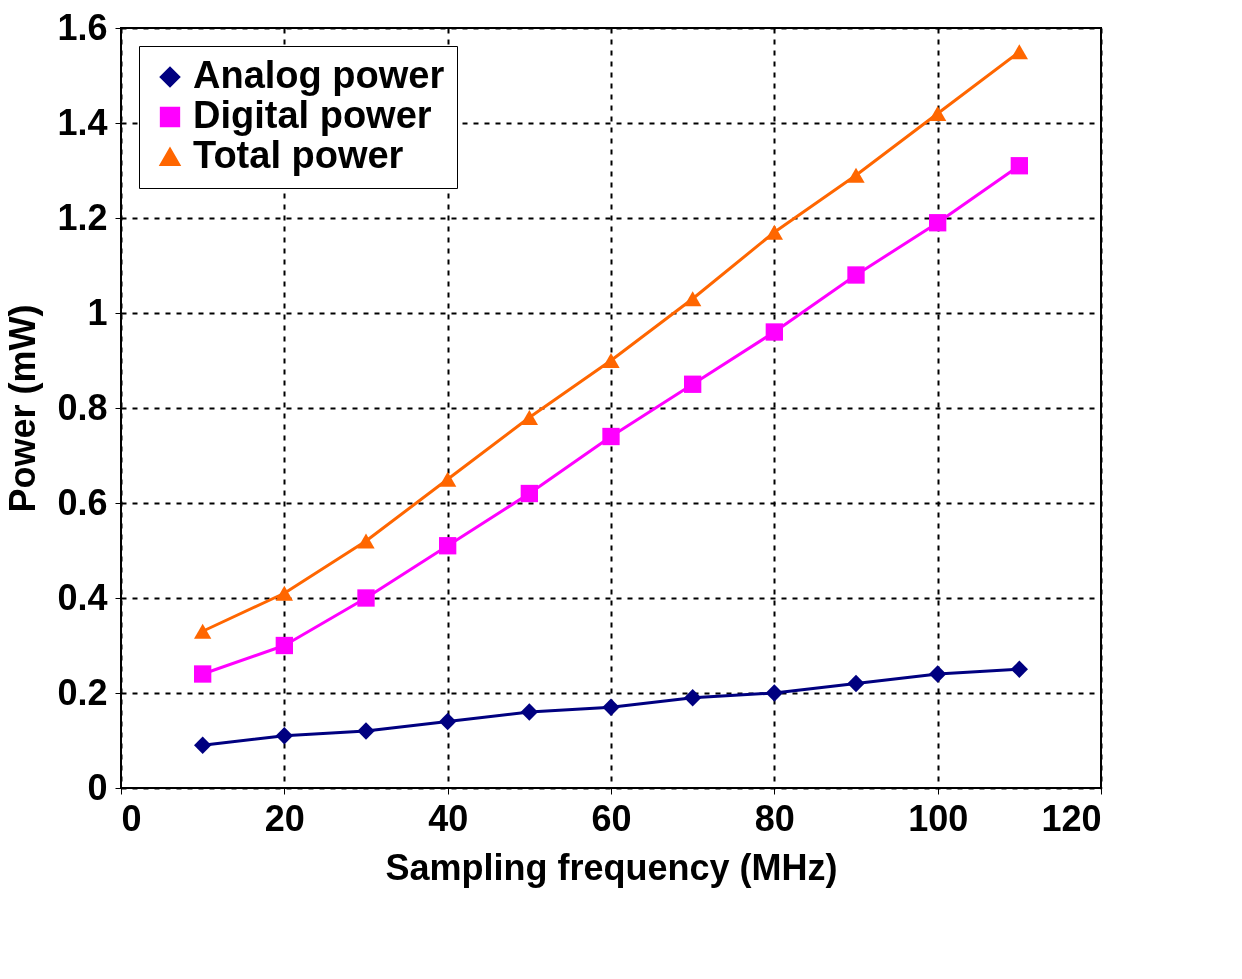 This screenshot has height=979, width=1242. Describe the element at coordinates (611, 818) in the screenshot. I see `x-tick-label: 60` at that location.